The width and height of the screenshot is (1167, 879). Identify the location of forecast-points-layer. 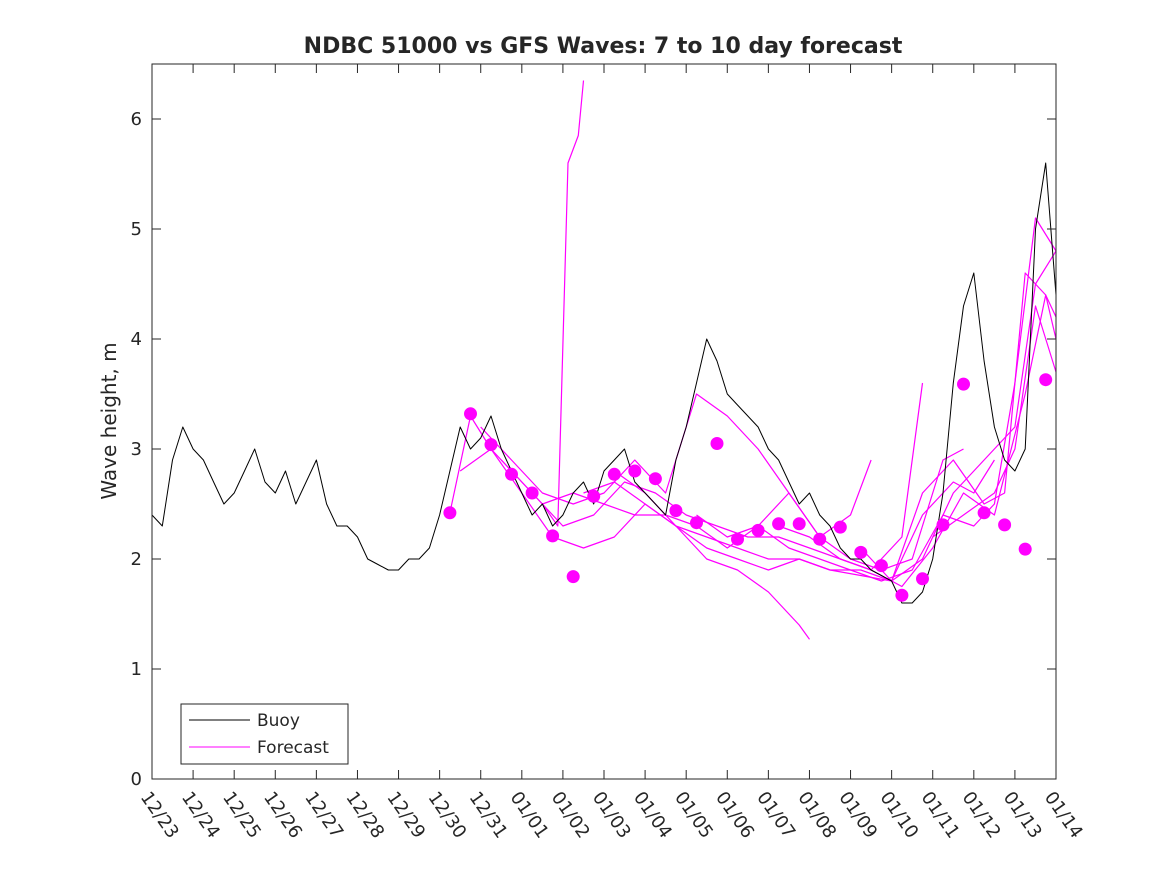
(748, 487).